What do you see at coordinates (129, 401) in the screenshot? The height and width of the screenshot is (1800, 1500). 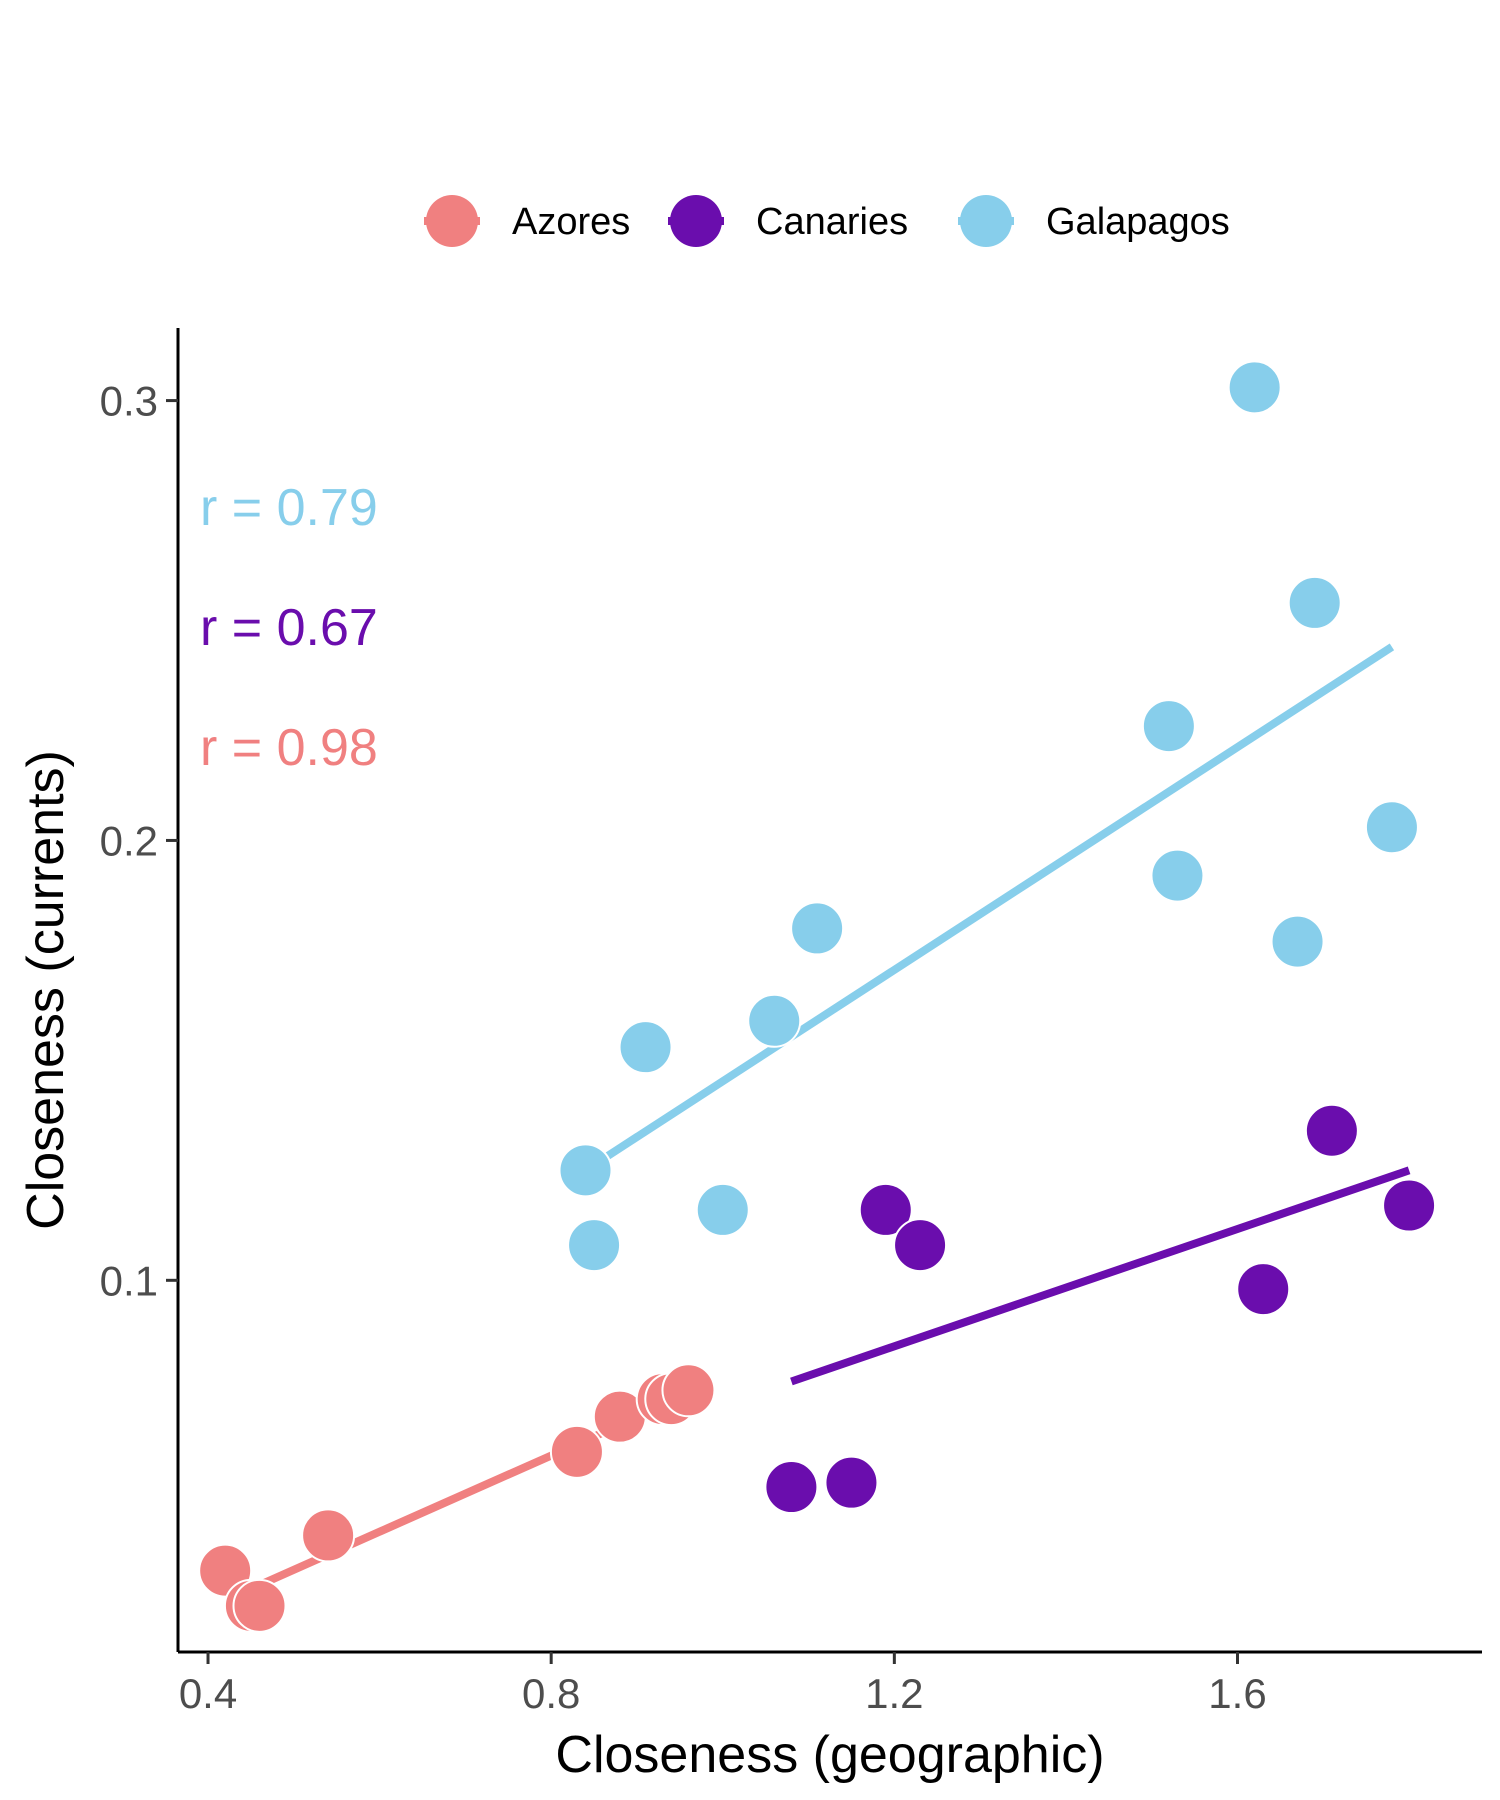 I see `y-tick-label: 0.3` at bounding box center [129, 401].